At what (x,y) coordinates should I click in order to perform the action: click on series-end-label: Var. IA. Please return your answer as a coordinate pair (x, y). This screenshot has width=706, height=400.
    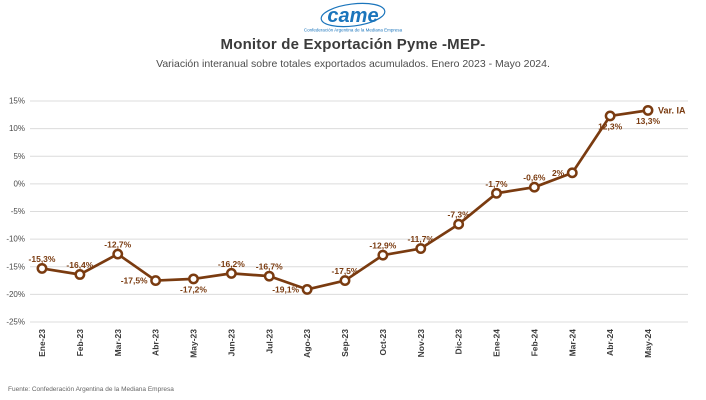
    Looking at the image, I should click on (672, 110).